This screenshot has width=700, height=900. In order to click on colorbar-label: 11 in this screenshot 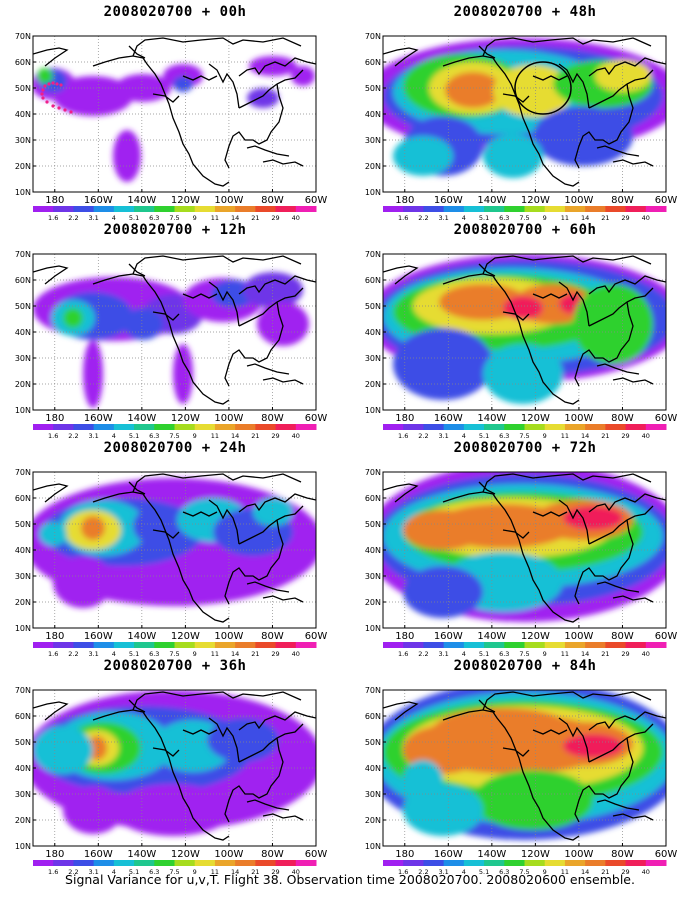, I will do `click(565, 872)`.